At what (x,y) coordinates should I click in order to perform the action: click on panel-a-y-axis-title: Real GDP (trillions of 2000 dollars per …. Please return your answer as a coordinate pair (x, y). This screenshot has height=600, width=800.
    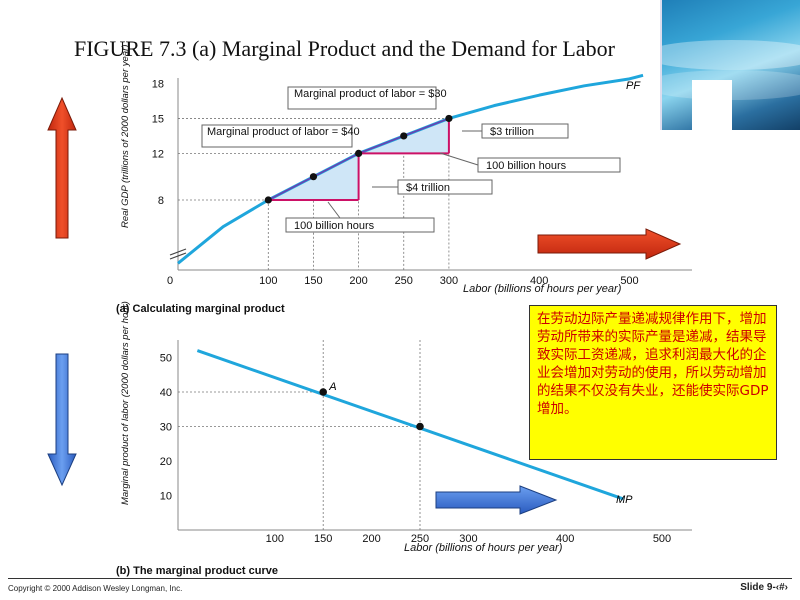
    Looking at the image, I should click on (125, 136).